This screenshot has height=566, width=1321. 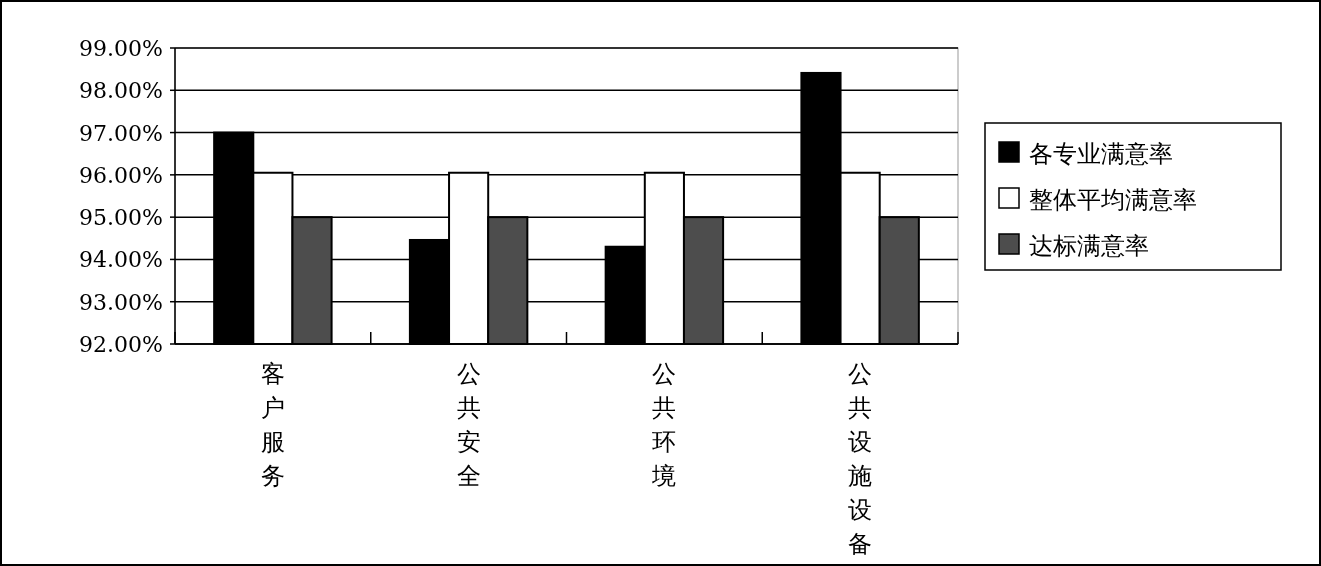 What do you see at coordinates (1113, 200) in the screenshot?
I see `legend-label: 整体平均满意率` at bounding box center [1113, 200].